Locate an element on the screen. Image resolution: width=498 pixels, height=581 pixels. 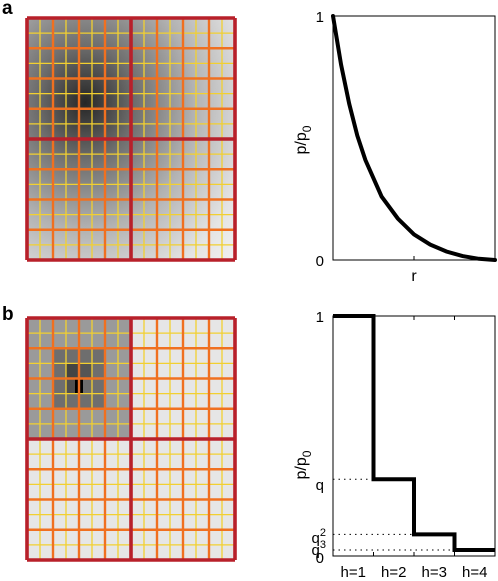
panel-b-ytick-q3-sub: 3 is located at coordinates (323, 545).